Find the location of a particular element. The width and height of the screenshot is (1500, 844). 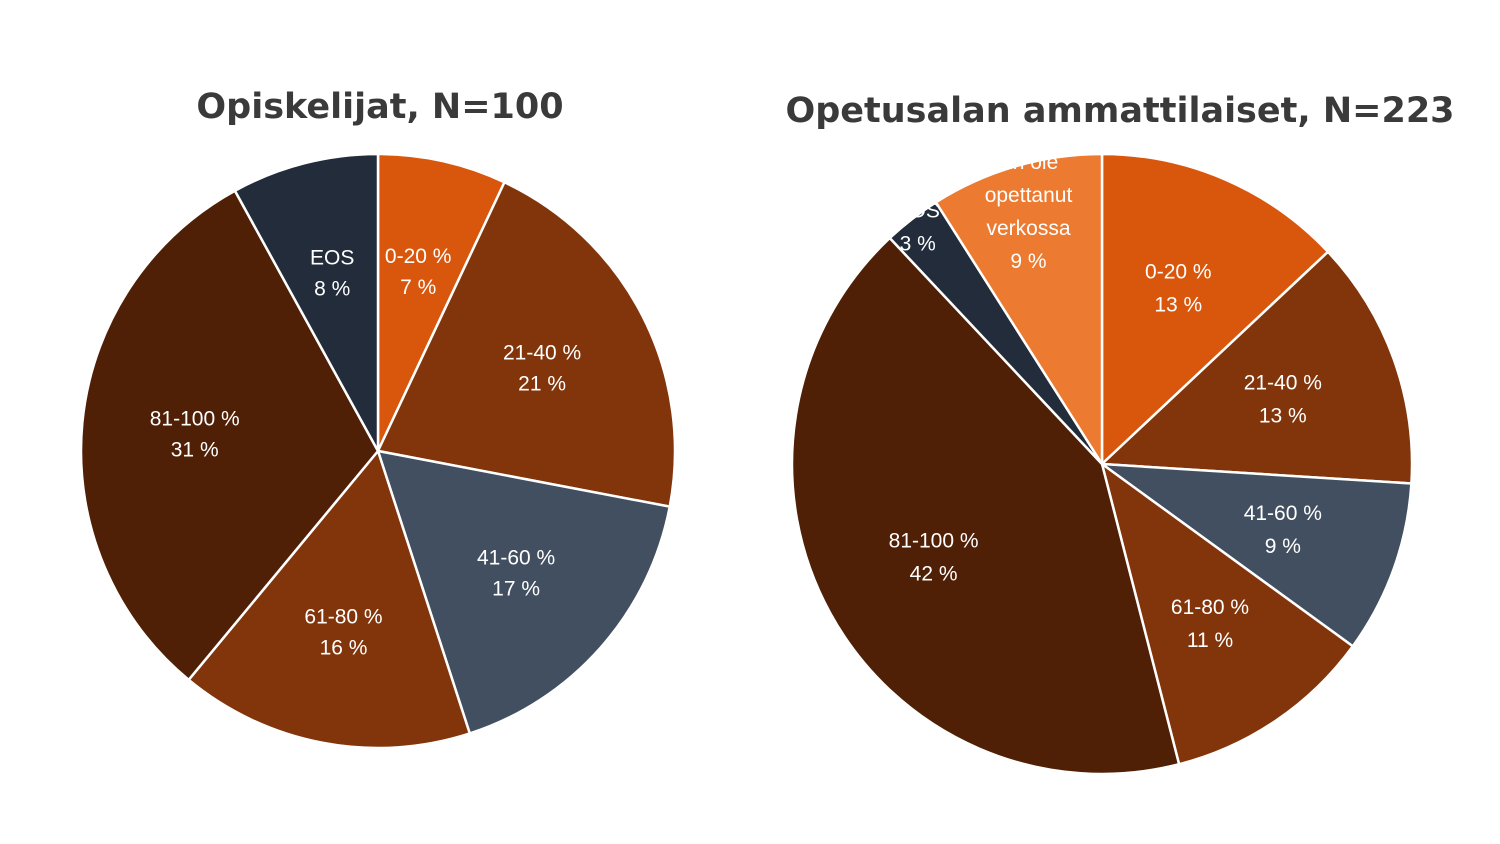

pie-label-eos: EOS 8 % is located at coordinates (332, 274).